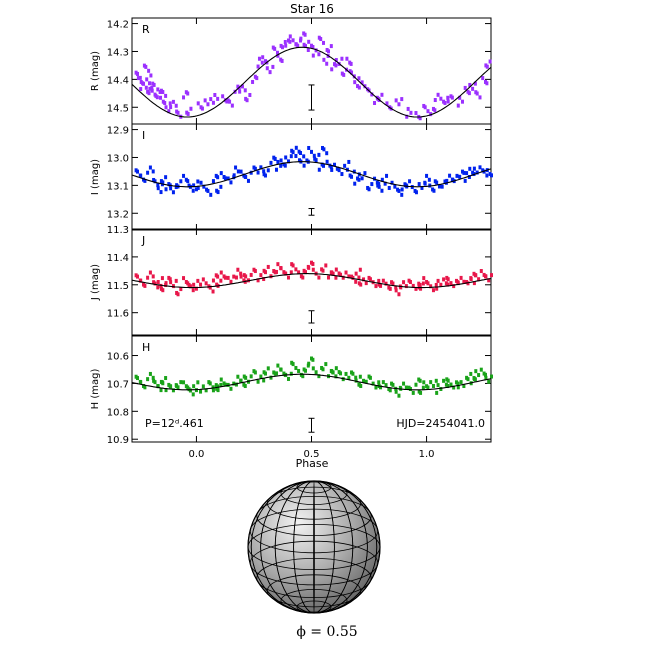 Image resolution: width=654 pixels, height=654 pixels. Describe the element at coordinates (118, 286) in the screenshot. I see `y-tick-label: 11.5` at that location.